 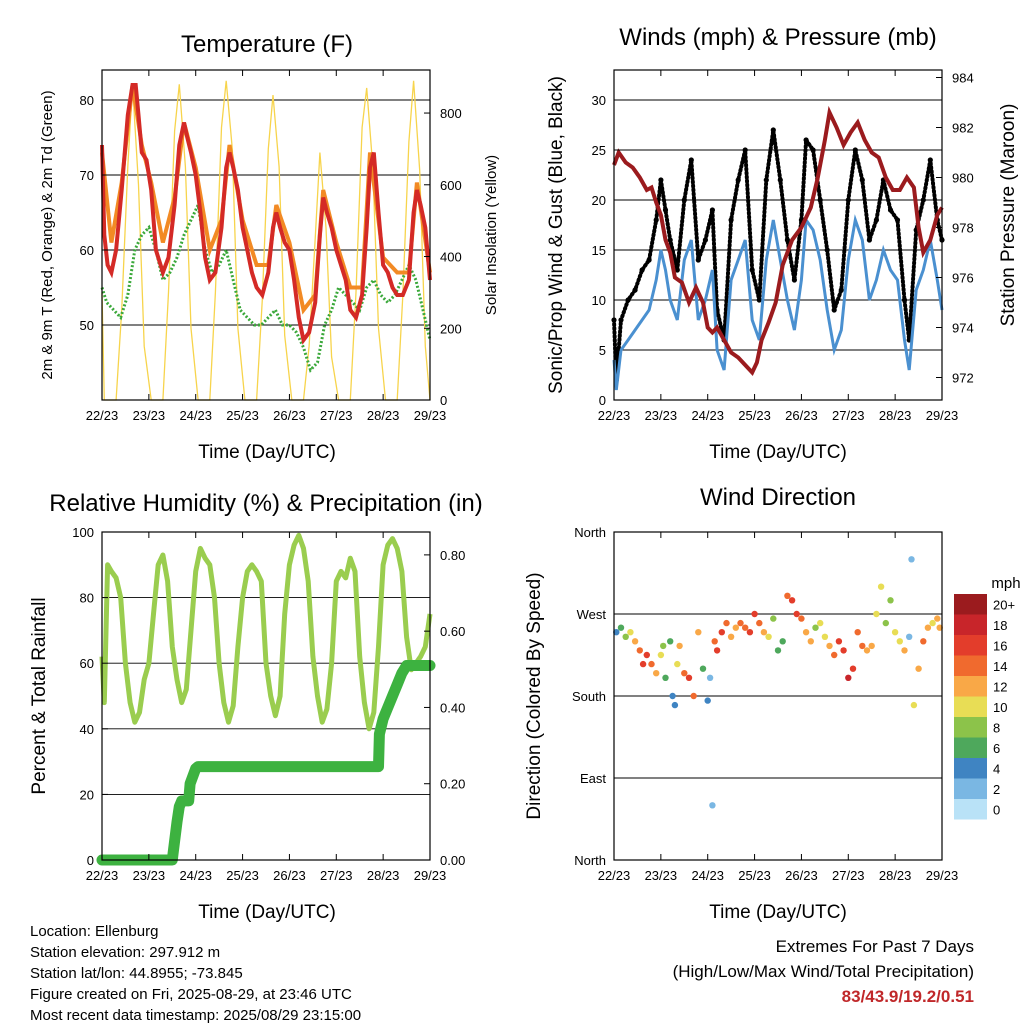 What do you see at coordinates (452, 707) in the screenshot?
I see `y-tick-label: 0.40` at bounding box center [452, 707].